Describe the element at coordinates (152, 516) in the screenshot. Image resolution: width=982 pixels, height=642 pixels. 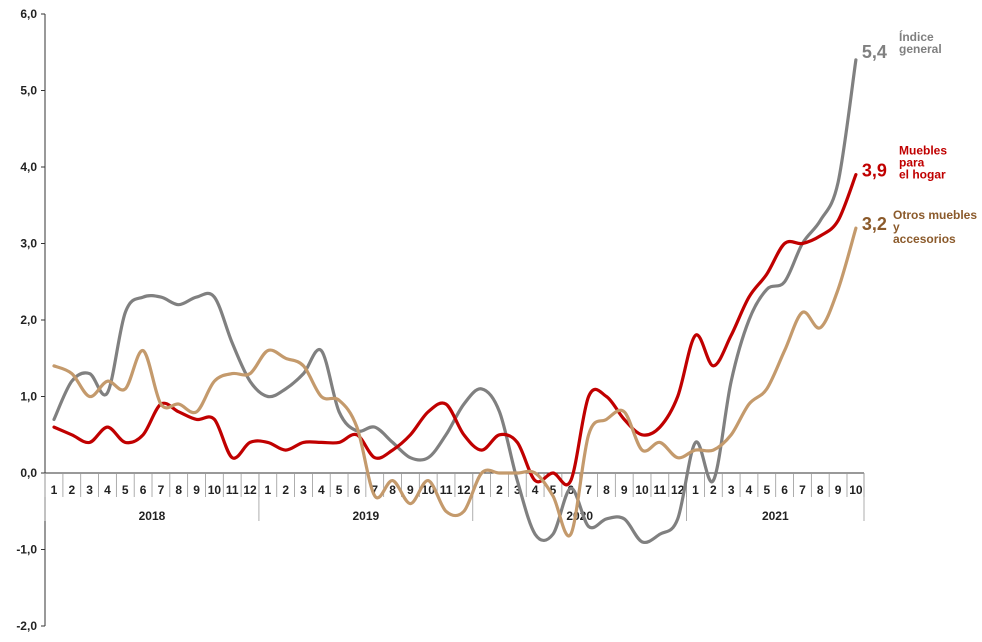
I see `year-label: 2018` at that location.